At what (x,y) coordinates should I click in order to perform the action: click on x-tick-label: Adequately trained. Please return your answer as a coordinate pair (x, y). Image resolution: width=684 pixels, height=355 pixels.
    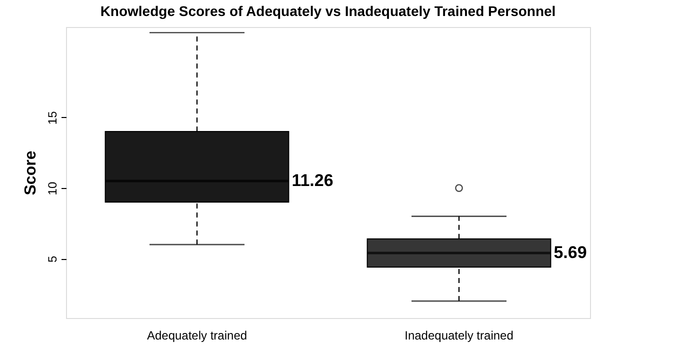
    Looking at the image, I should click on (197, 335).